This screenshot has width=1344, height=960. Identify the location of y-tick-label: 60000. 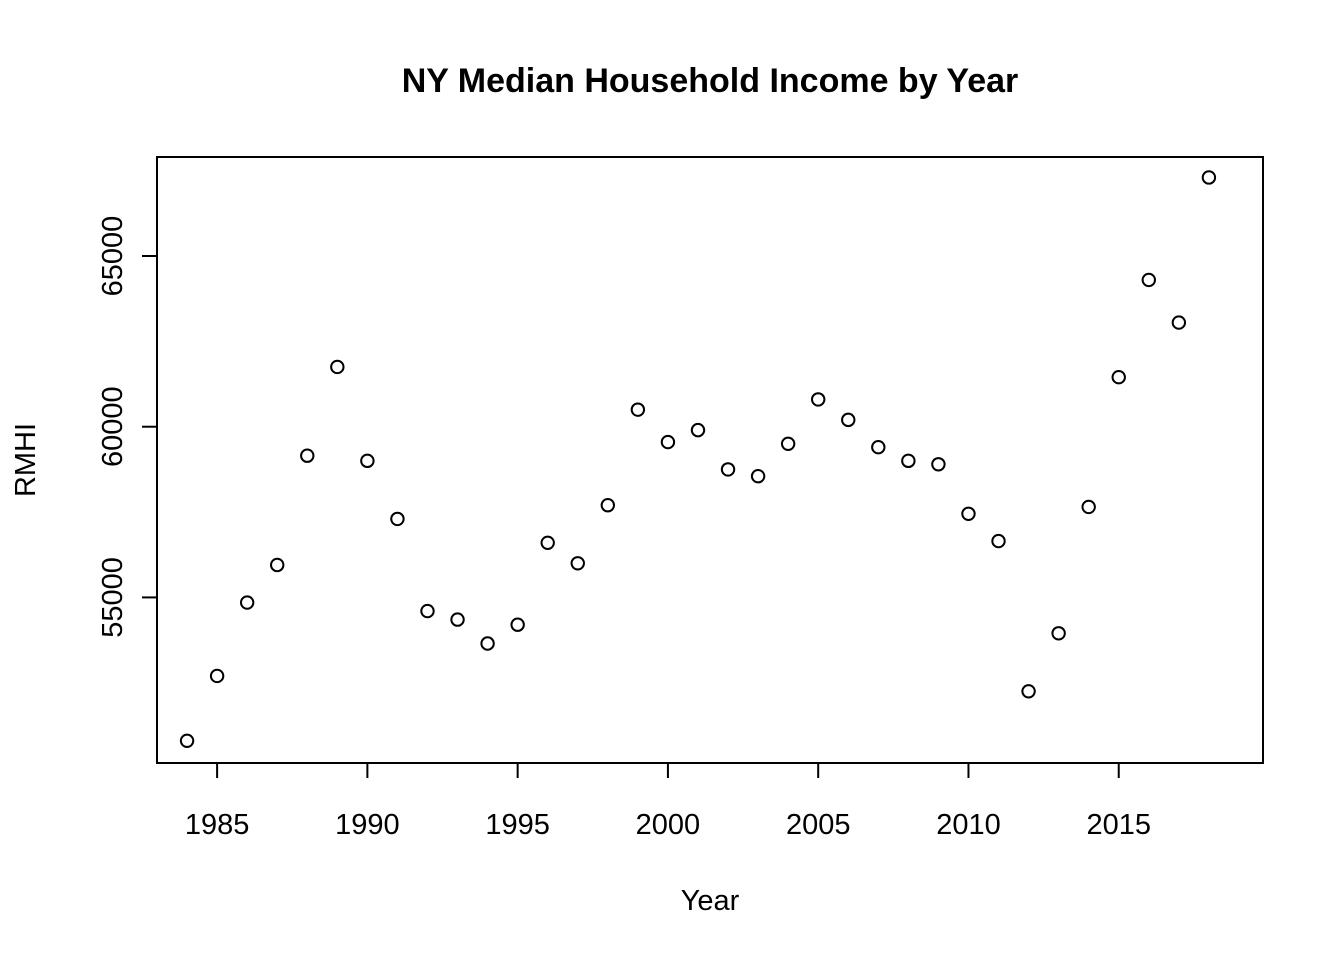
(113, 426).